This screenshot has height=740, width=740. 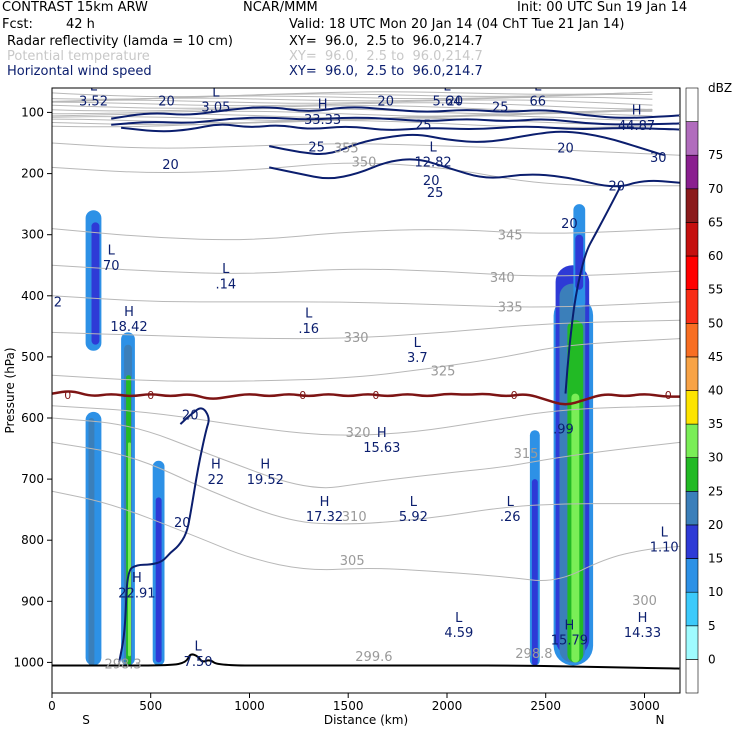 I want to click on colorbar-label: 15, so click(x=715, y=559).